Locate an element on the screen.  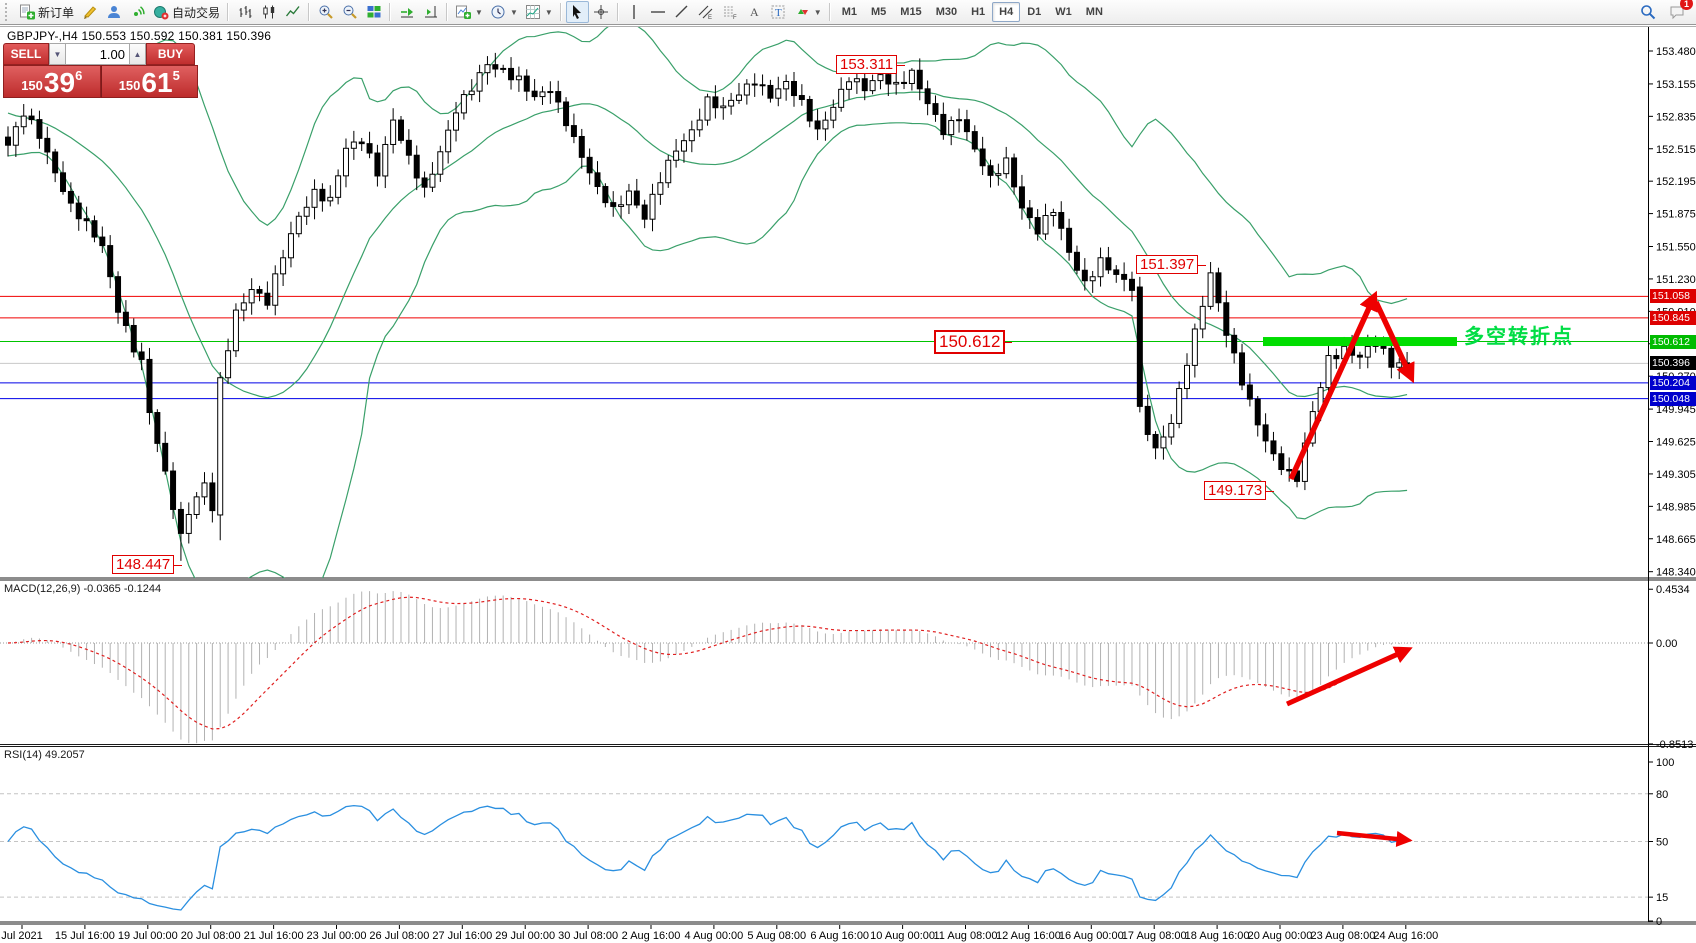
sell-price: 150 39 6 is located at coordinates (52, 81).